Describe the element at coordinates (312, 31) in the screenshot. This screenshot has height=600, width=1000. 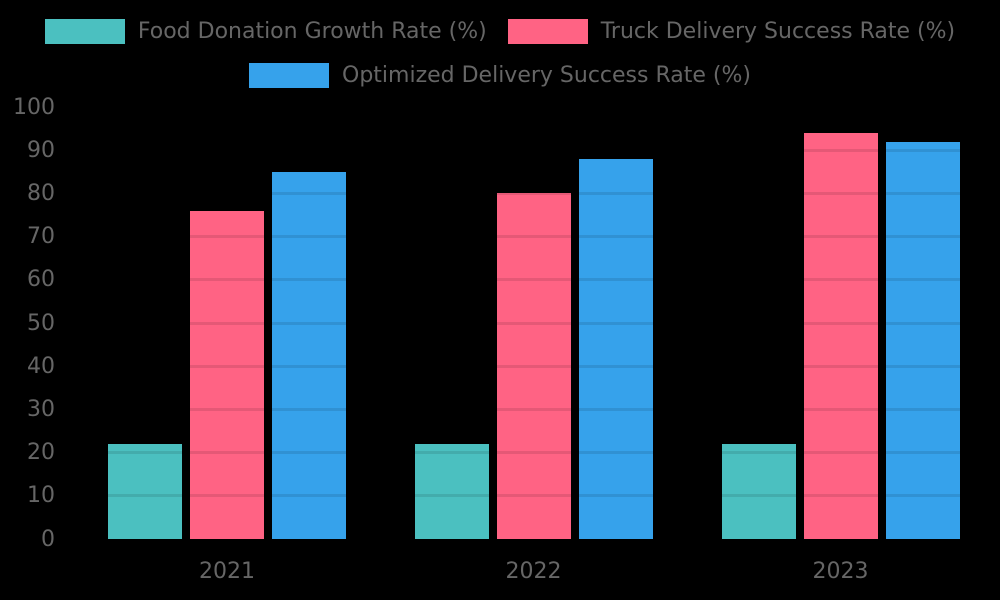
I see `legend-label: Food Donation Growth Rate (%)` at that location.